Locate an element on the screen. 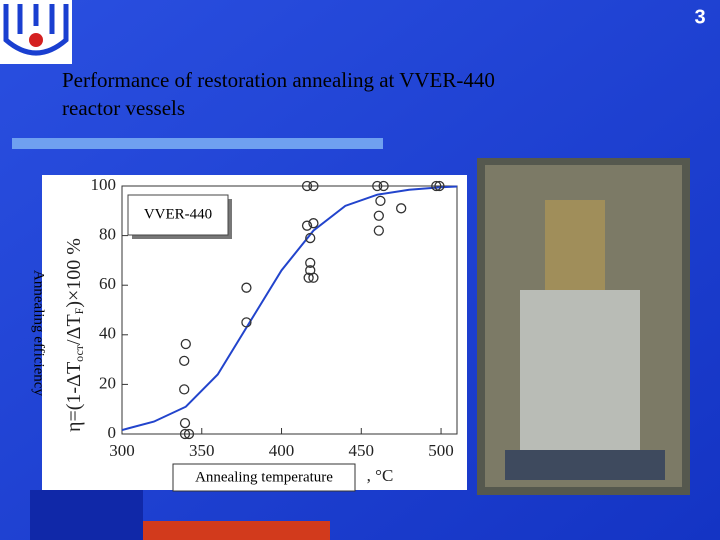 The width and height of the screenshot is (720, 540). formula-part: F is located at coordinates (79, 310).